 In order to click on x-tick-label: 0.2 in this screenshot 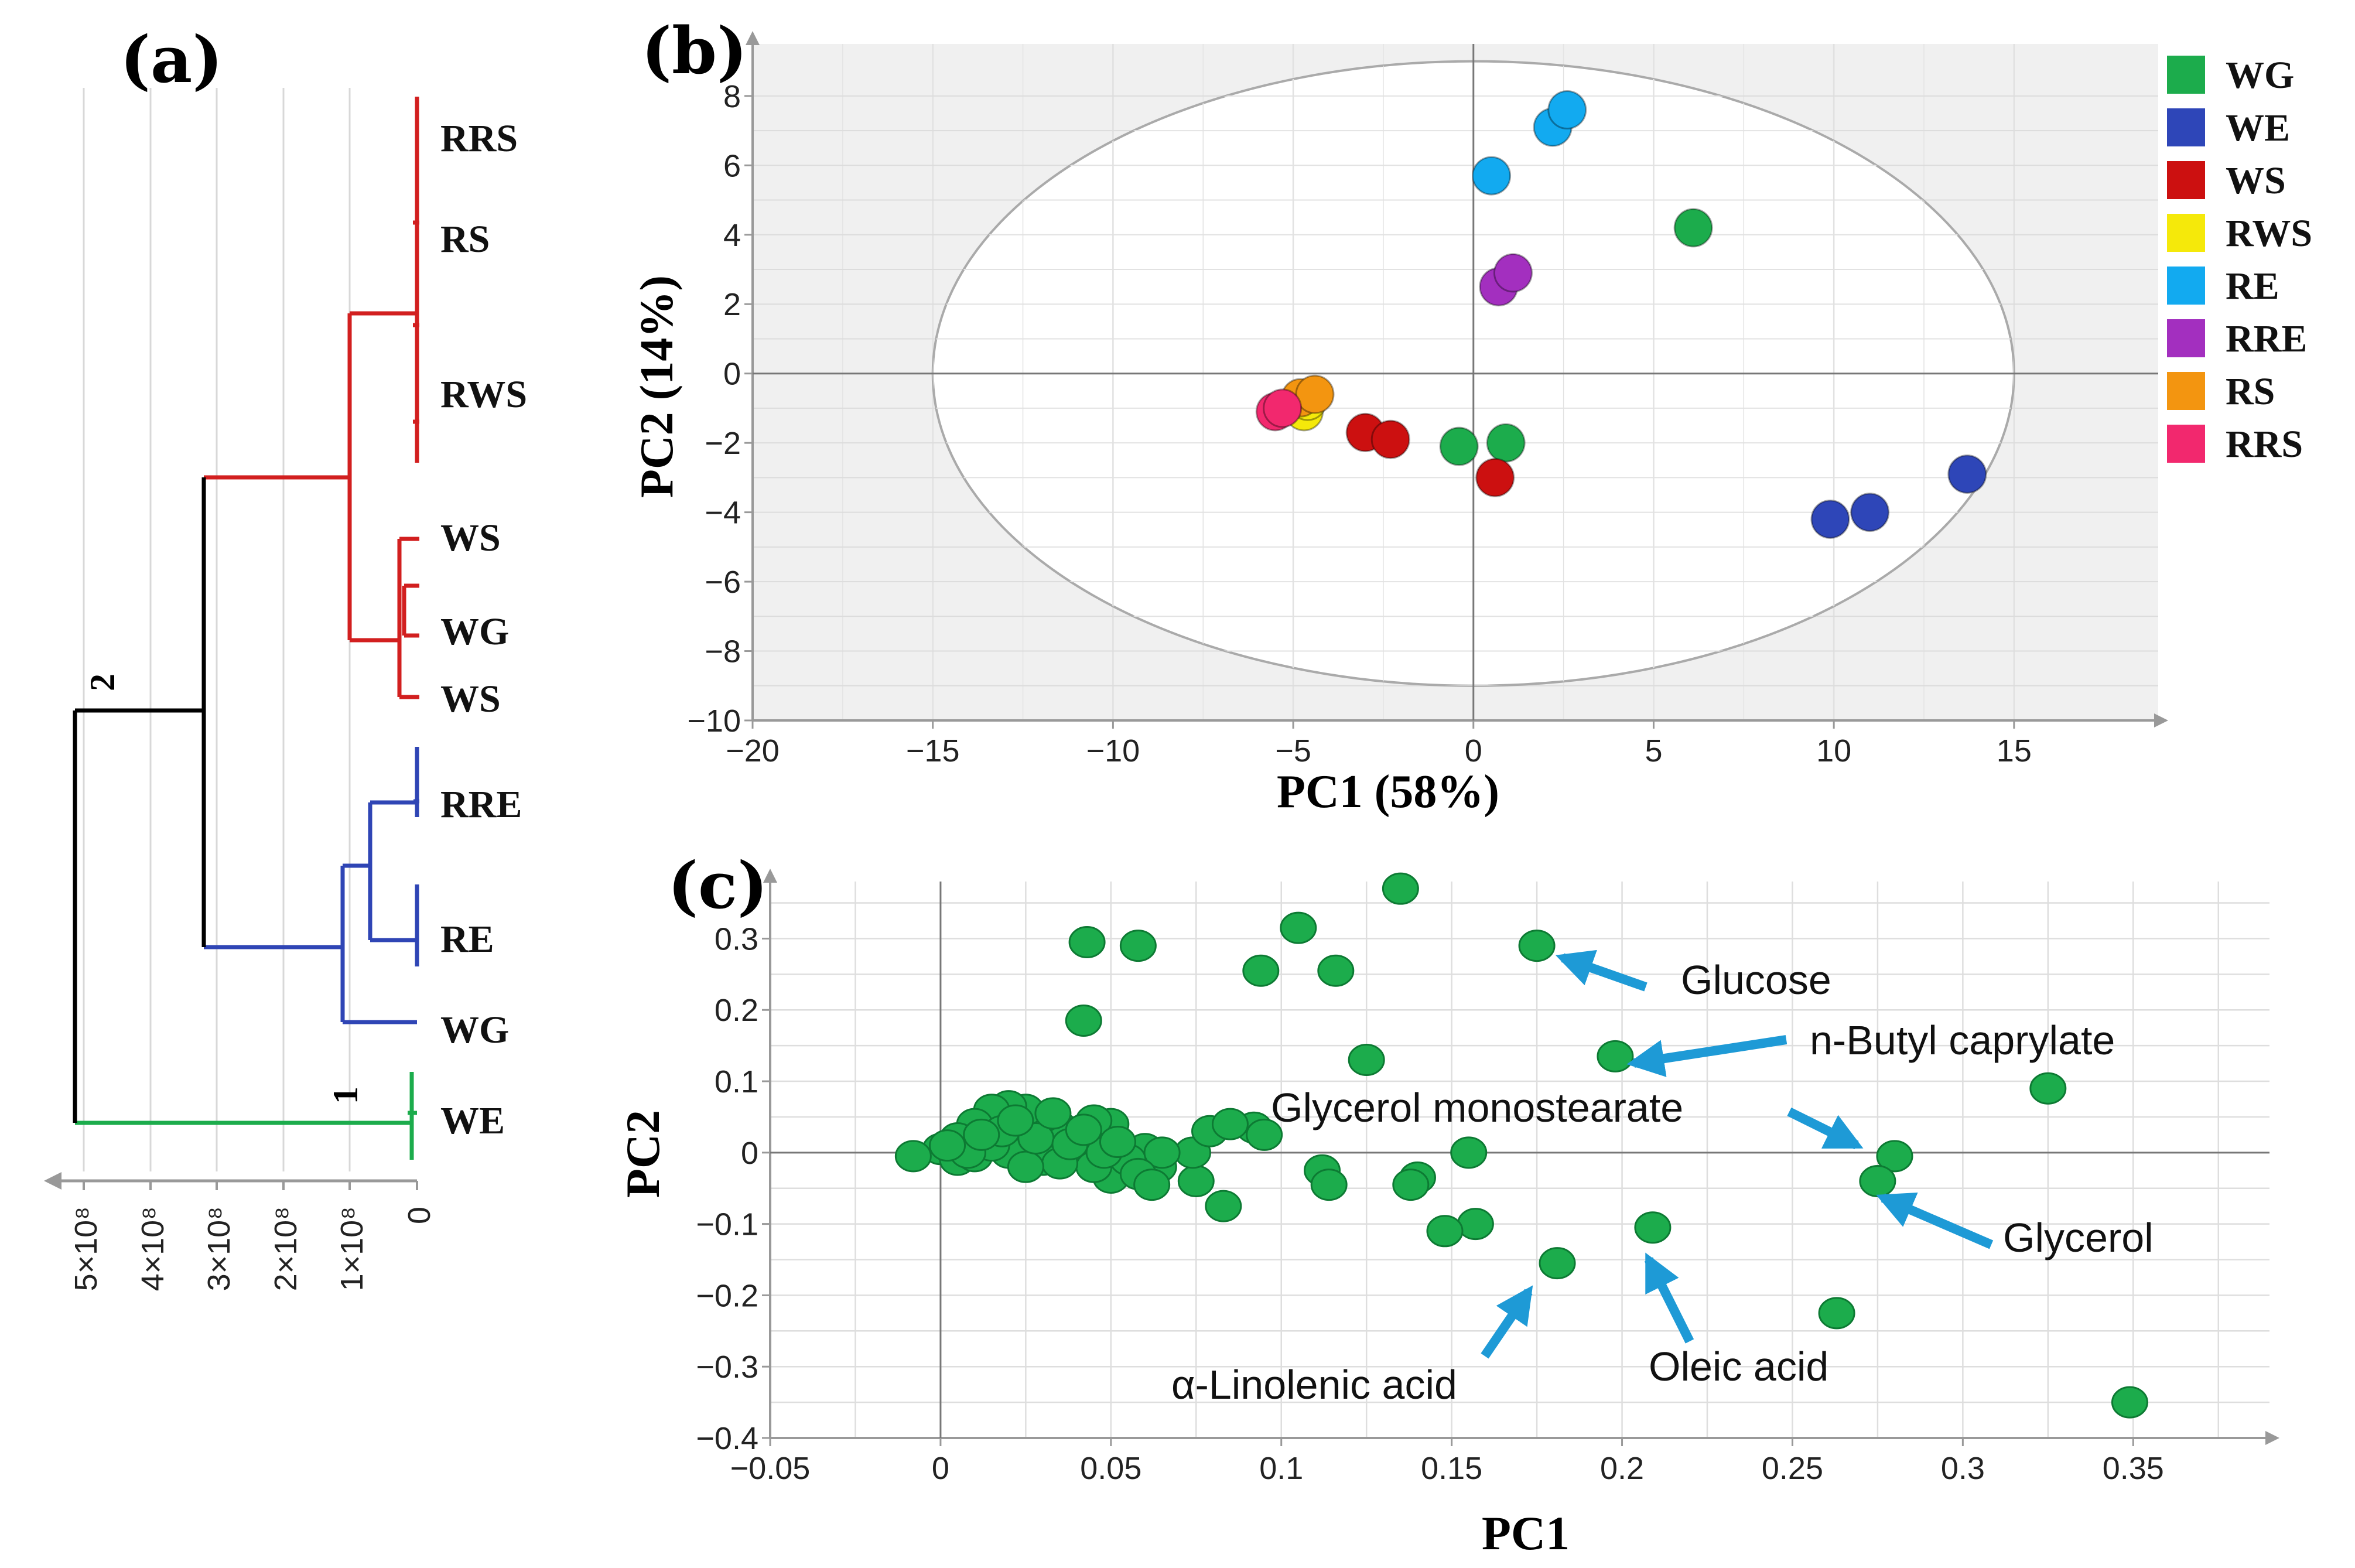, I will do `click(1622, 1468)`.